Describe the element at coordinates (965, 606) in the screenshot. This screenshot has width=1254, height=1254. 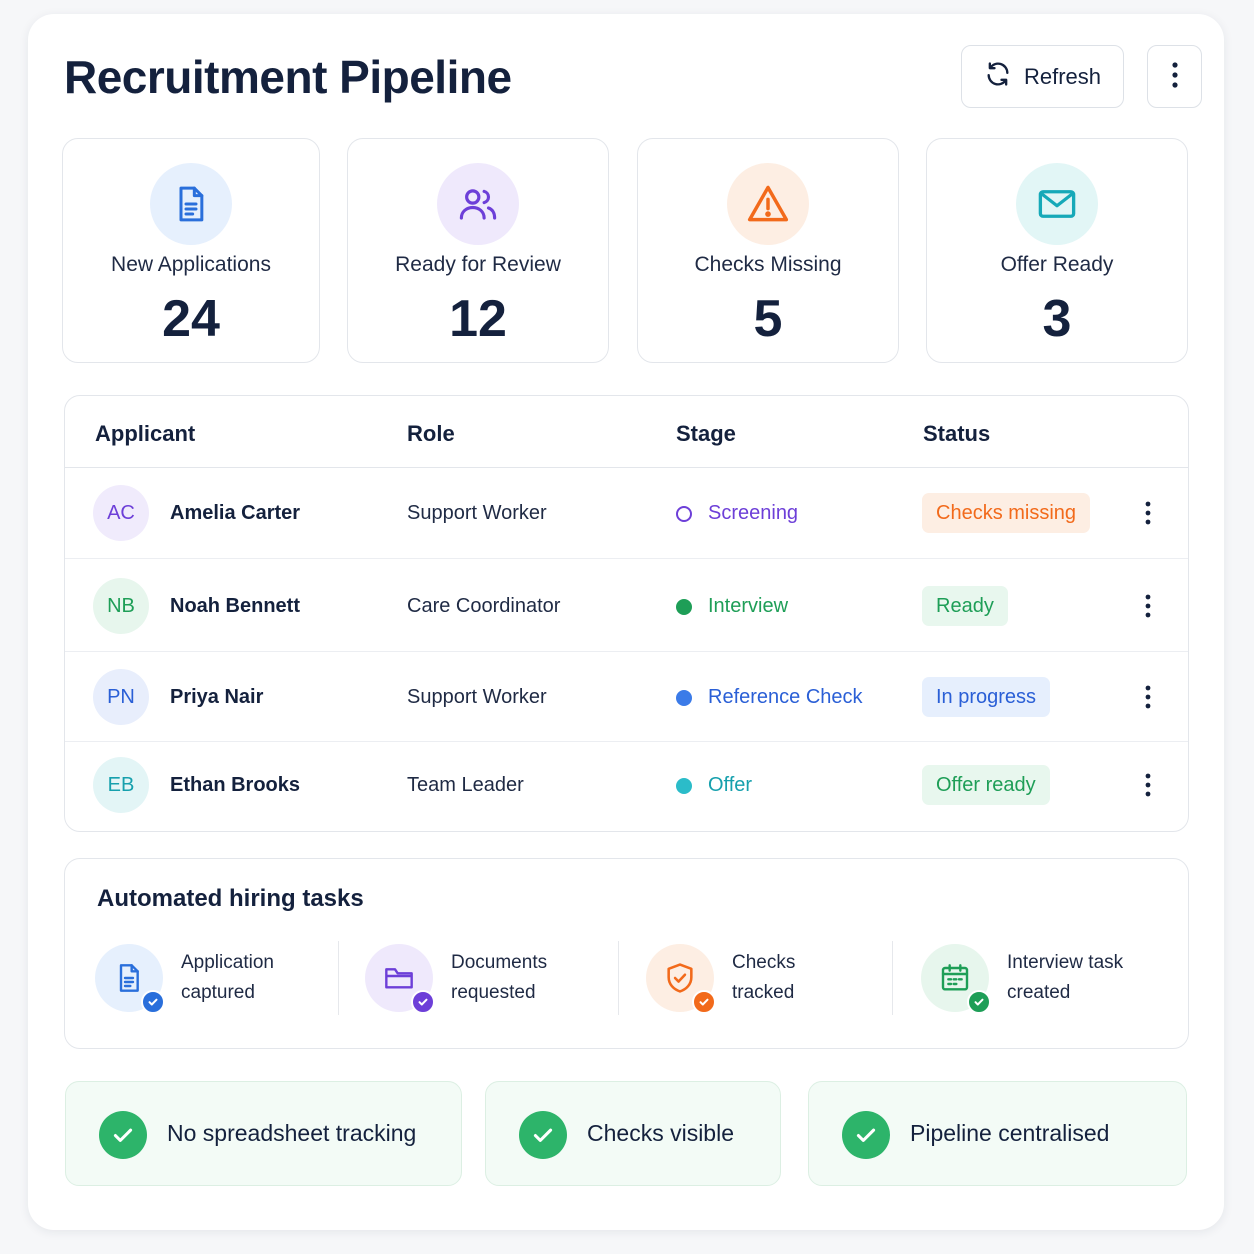
I see `status-badge: Ready` at that location.